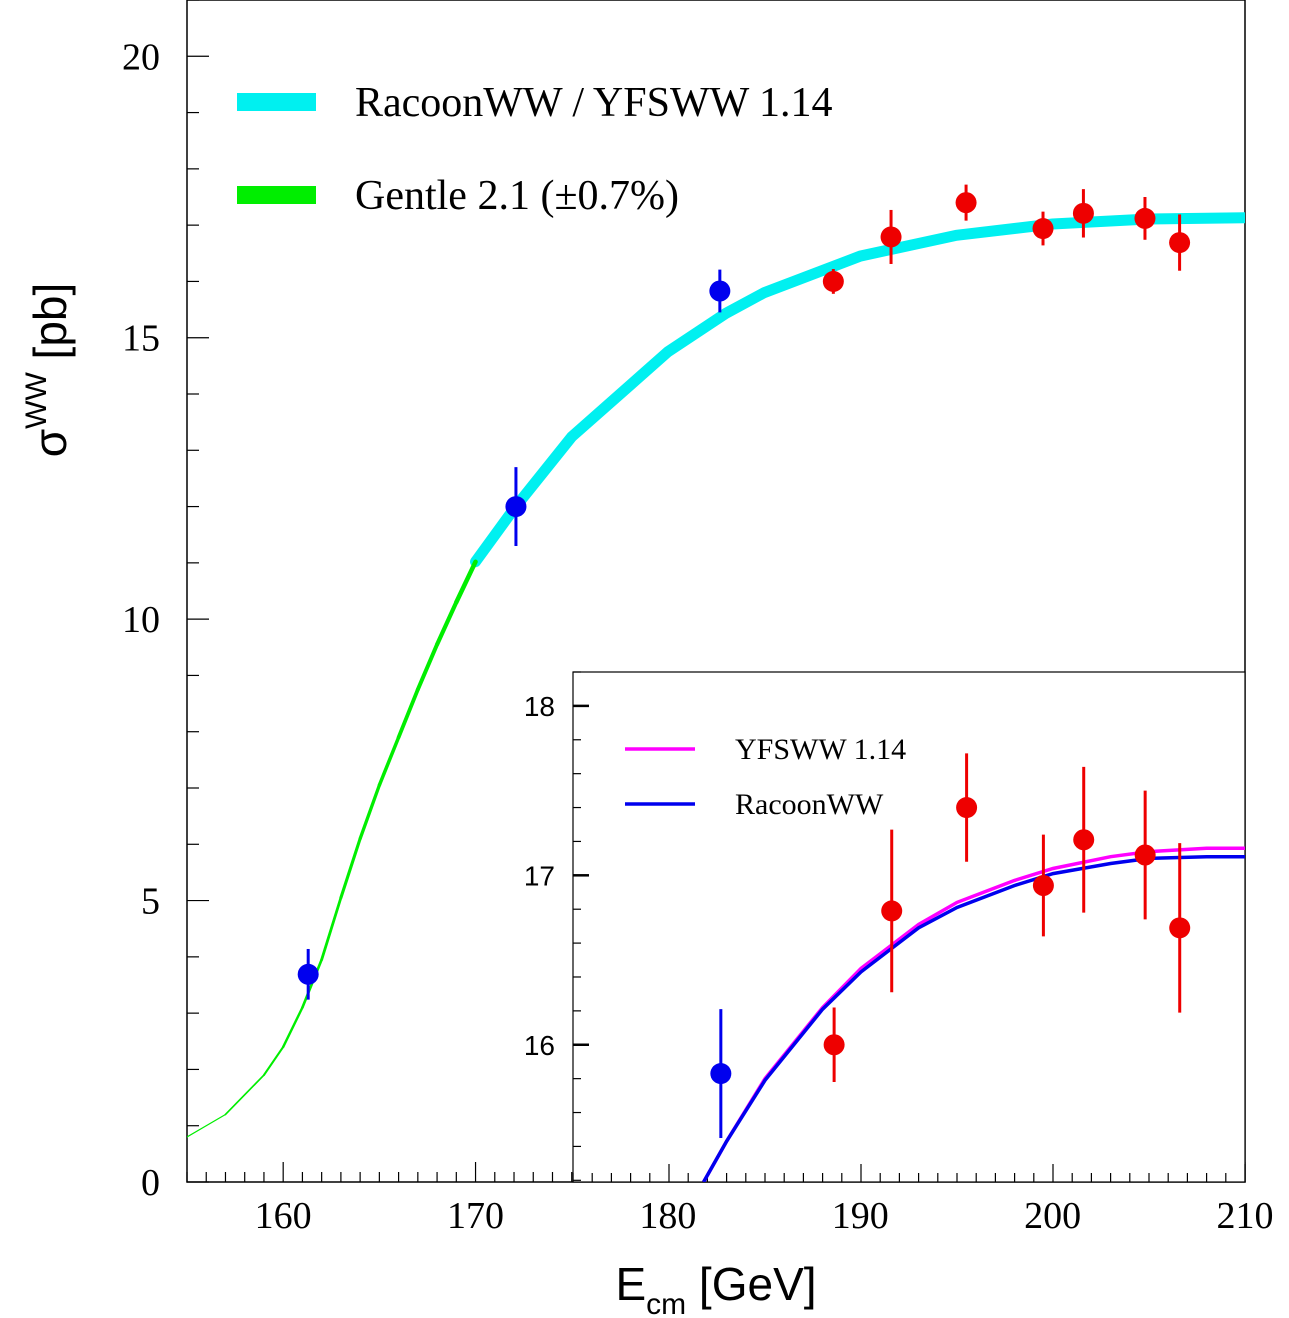  I want to click on inset-curves, so click(973, 967).